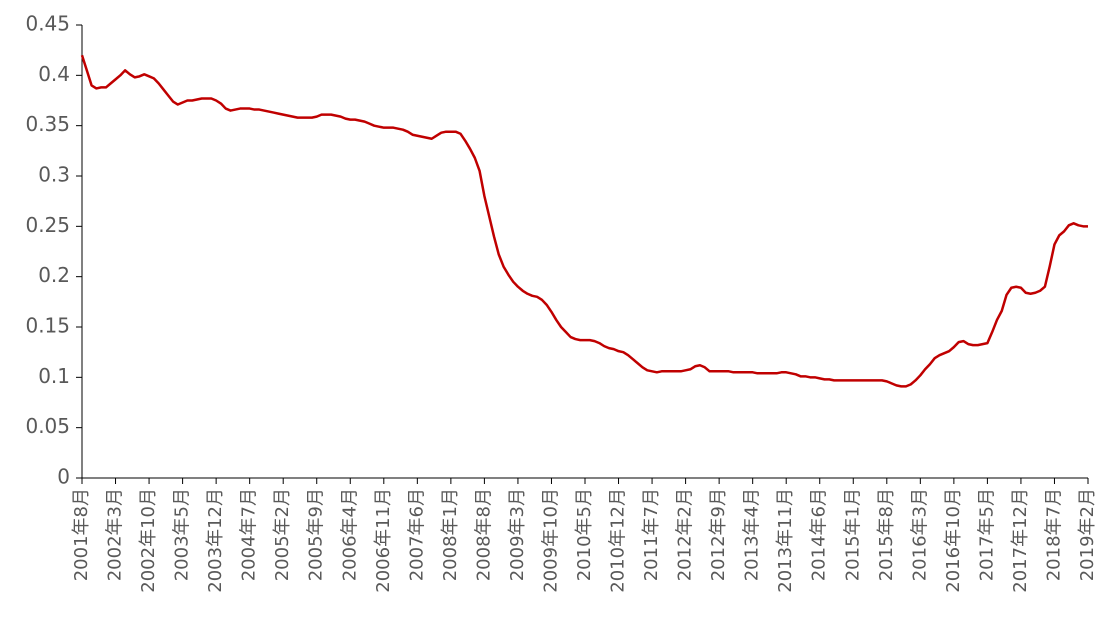 This screenshot has width=1116, height=630. What do you see at coordinates (886, 534) in the screenshot?
I see `x-tick-label: 2015年8月` at bounding box center [886, 534].